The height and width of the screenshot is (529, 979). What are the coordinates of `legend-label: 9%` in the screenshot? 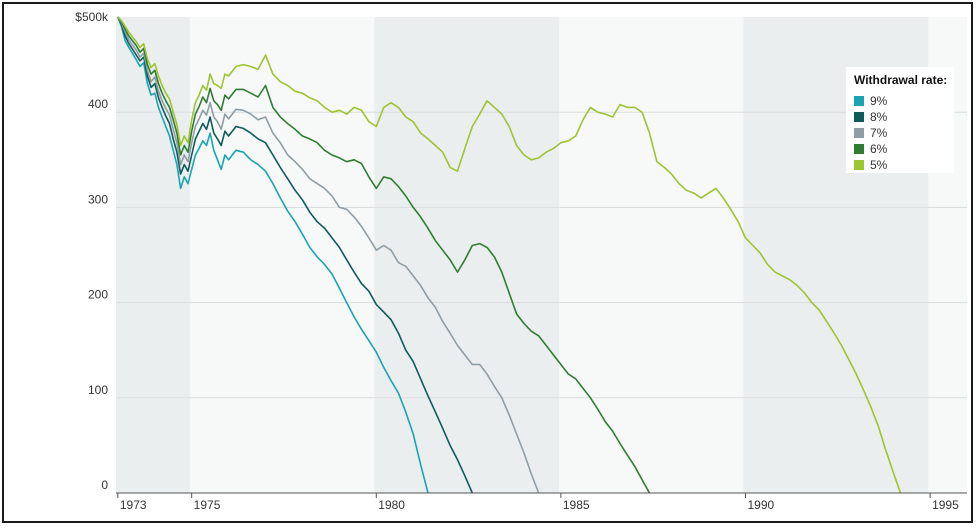 It's located at (879, 101).